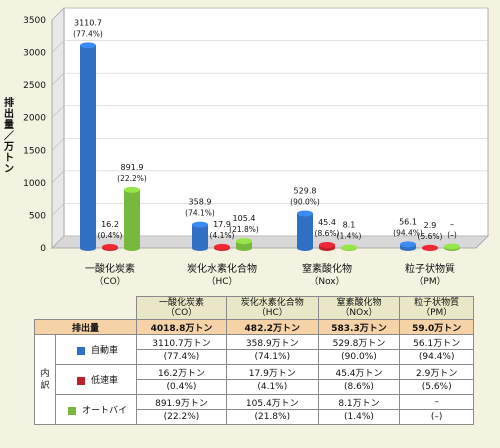 The height and width of the screenshot is (448, 500). Describe the element at coordinates (436, 387) in the screenshot. I see `table-cell: (5.6%)` at that location.